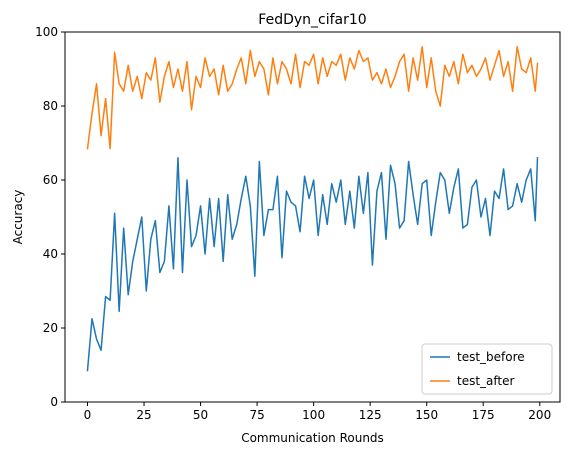  Describe the element at coordinates (539, 415) in the screenshot. I see `x-tick-label: 200` at that location.